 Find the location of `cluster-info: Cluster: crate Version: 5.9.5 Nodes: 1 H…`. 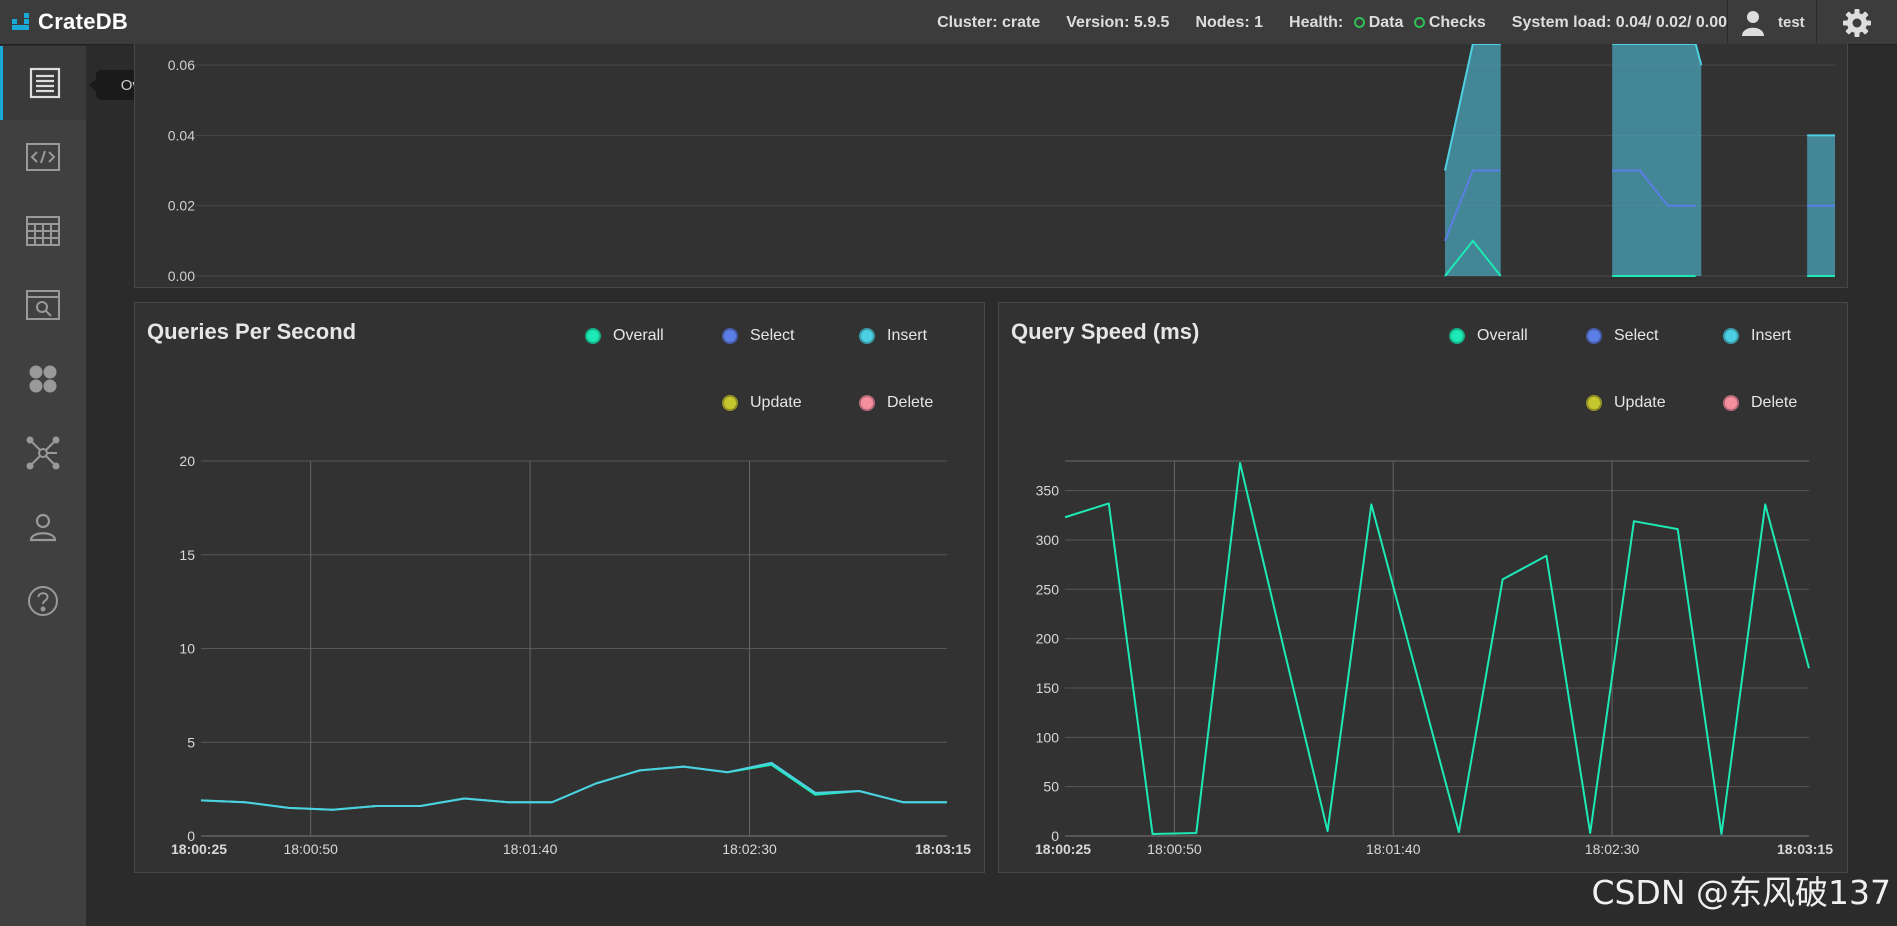

cluster-info: Cluster: crate Version: 5.9.5 Nodes: 1 H… is located at coordinates (1319, 22).